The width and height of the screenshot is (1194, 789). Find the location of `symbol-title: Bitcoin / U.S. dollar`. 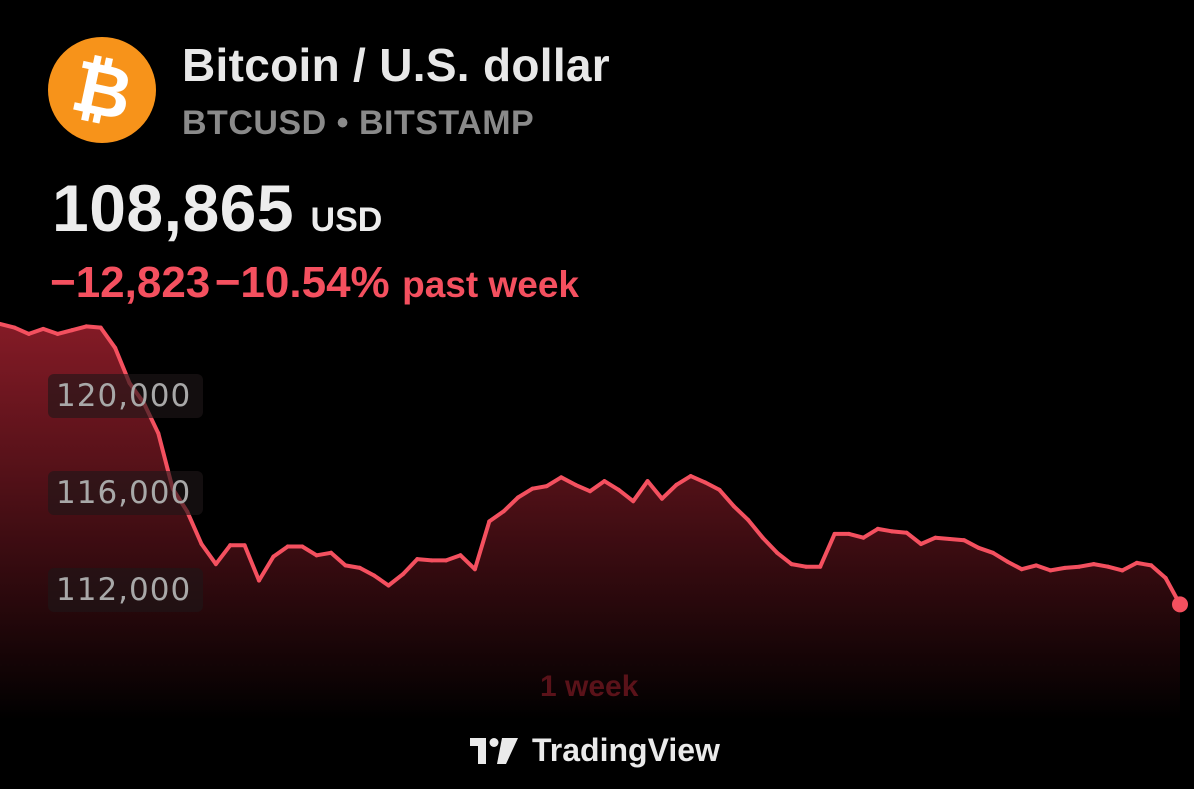

symbol-title: Bitcoin / U.S. dollar is located at coordinates (396, 65).